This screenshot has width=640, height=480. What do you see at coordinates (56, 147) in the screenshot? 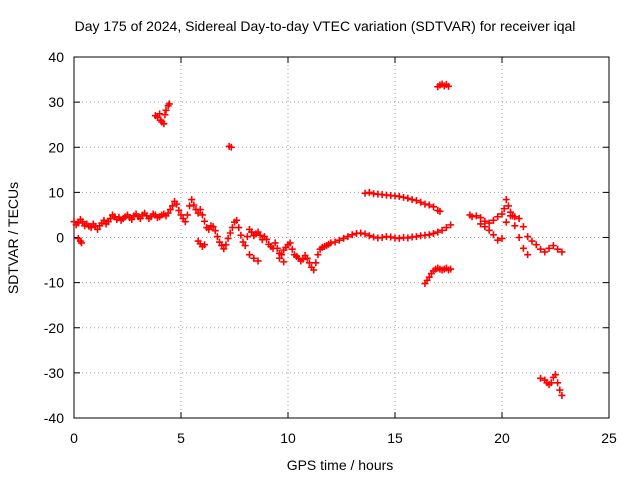
I see `y-tick-label: 20` at bounding box center [56, 147].